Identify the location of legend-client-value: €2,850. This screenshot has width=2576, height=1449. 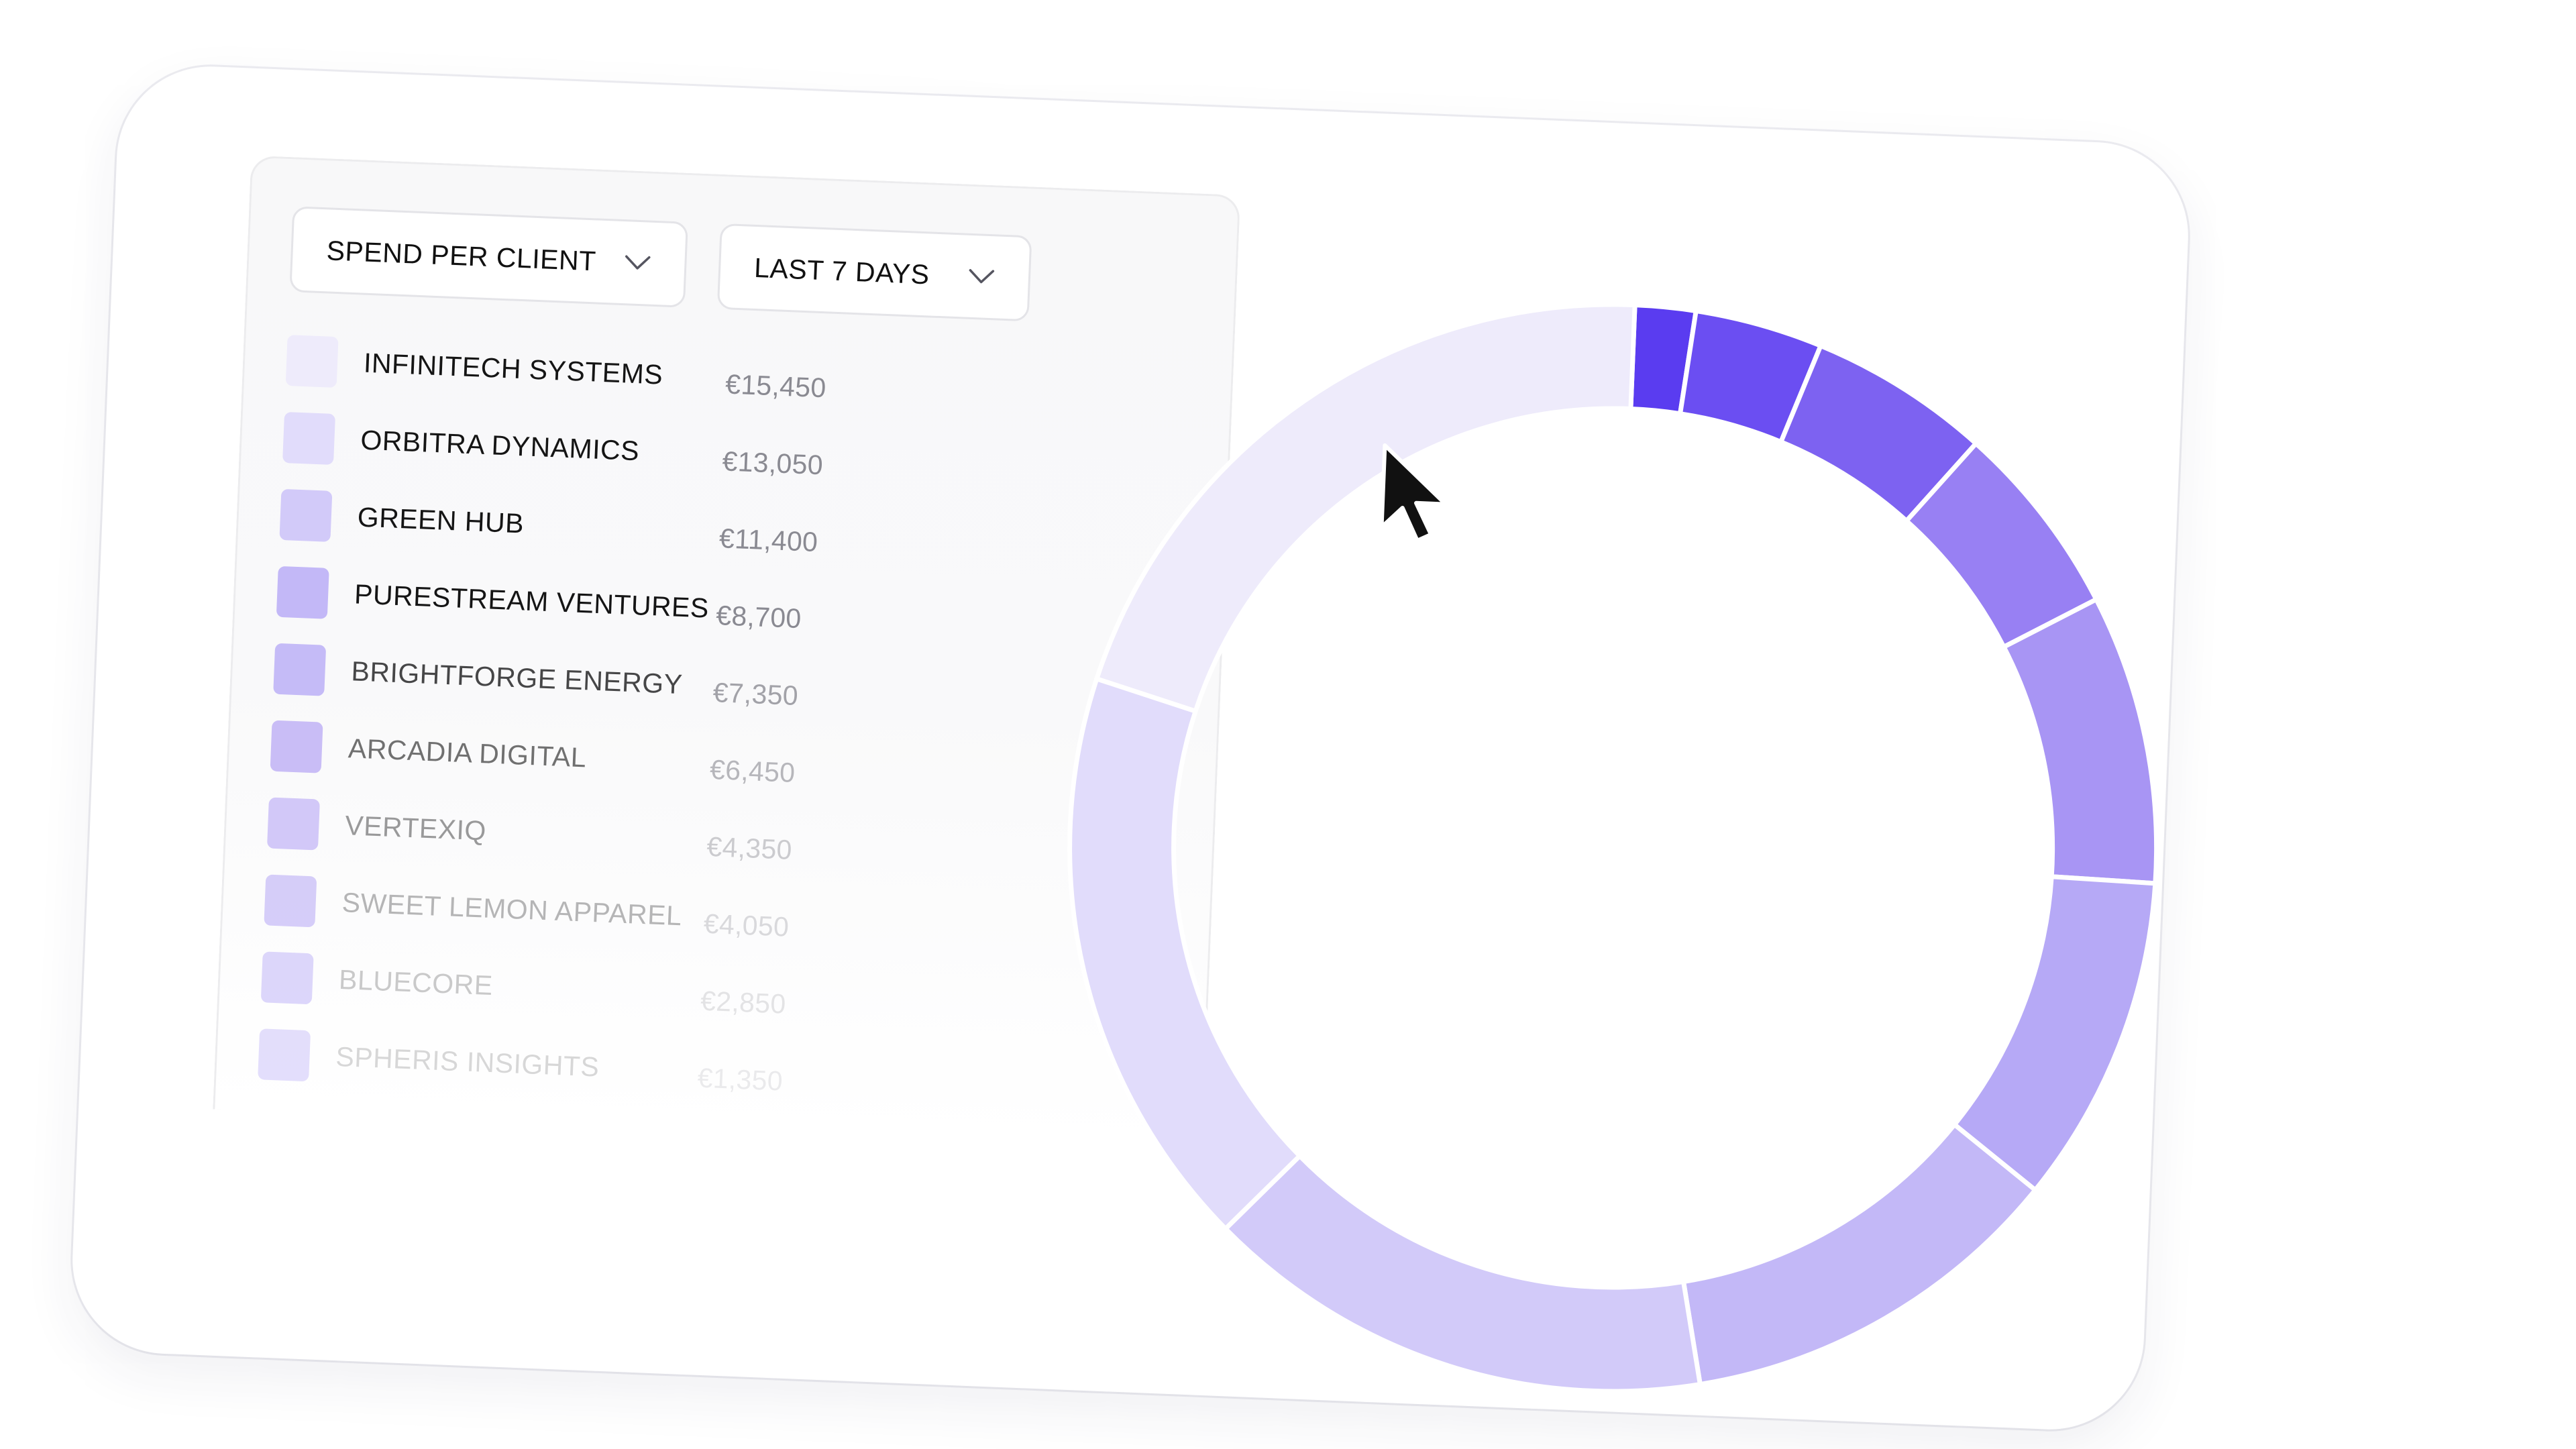
(743, 1002).